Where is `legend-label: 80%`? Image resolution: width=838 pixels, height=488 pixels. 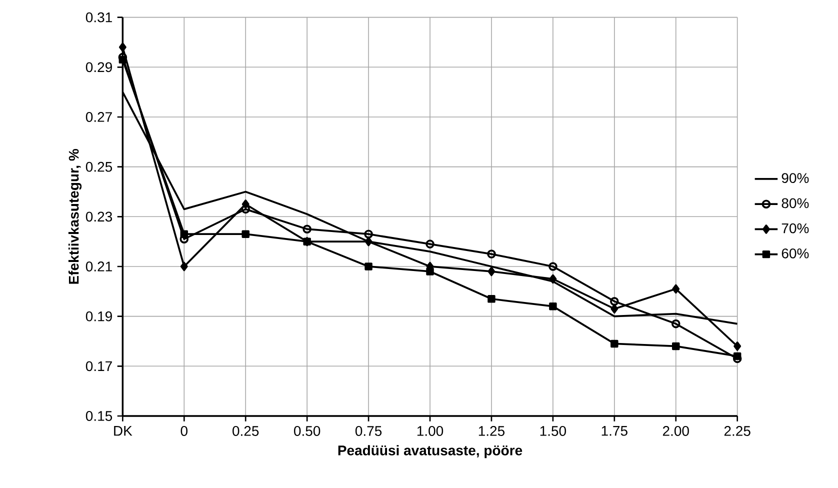 legend-label: 80% is located at coordinates (795, 203).